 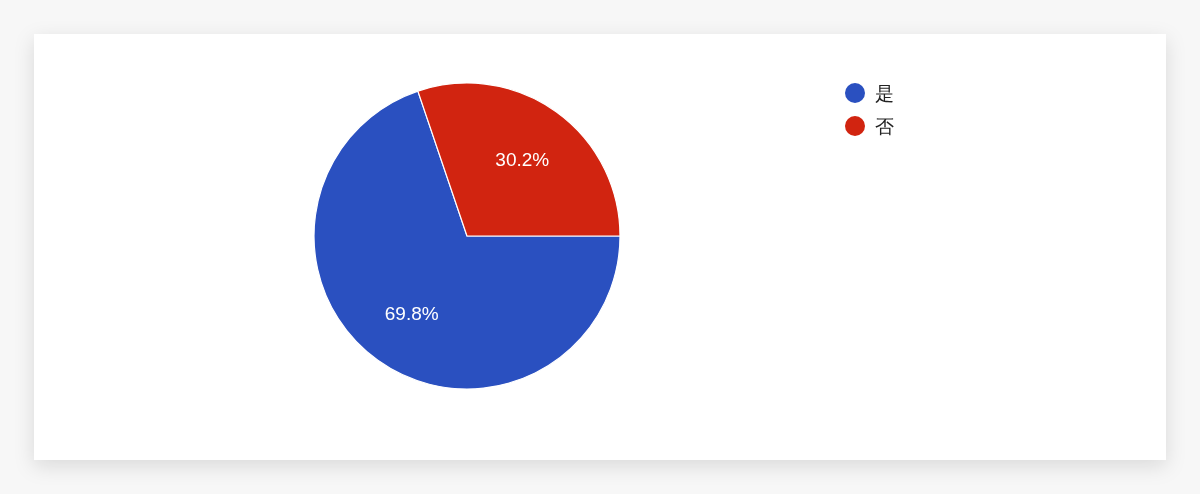 What do you see at coordinates (884, 126) in the screenshot?
I see `legend-label: 否` at bounding box center [884, 126].